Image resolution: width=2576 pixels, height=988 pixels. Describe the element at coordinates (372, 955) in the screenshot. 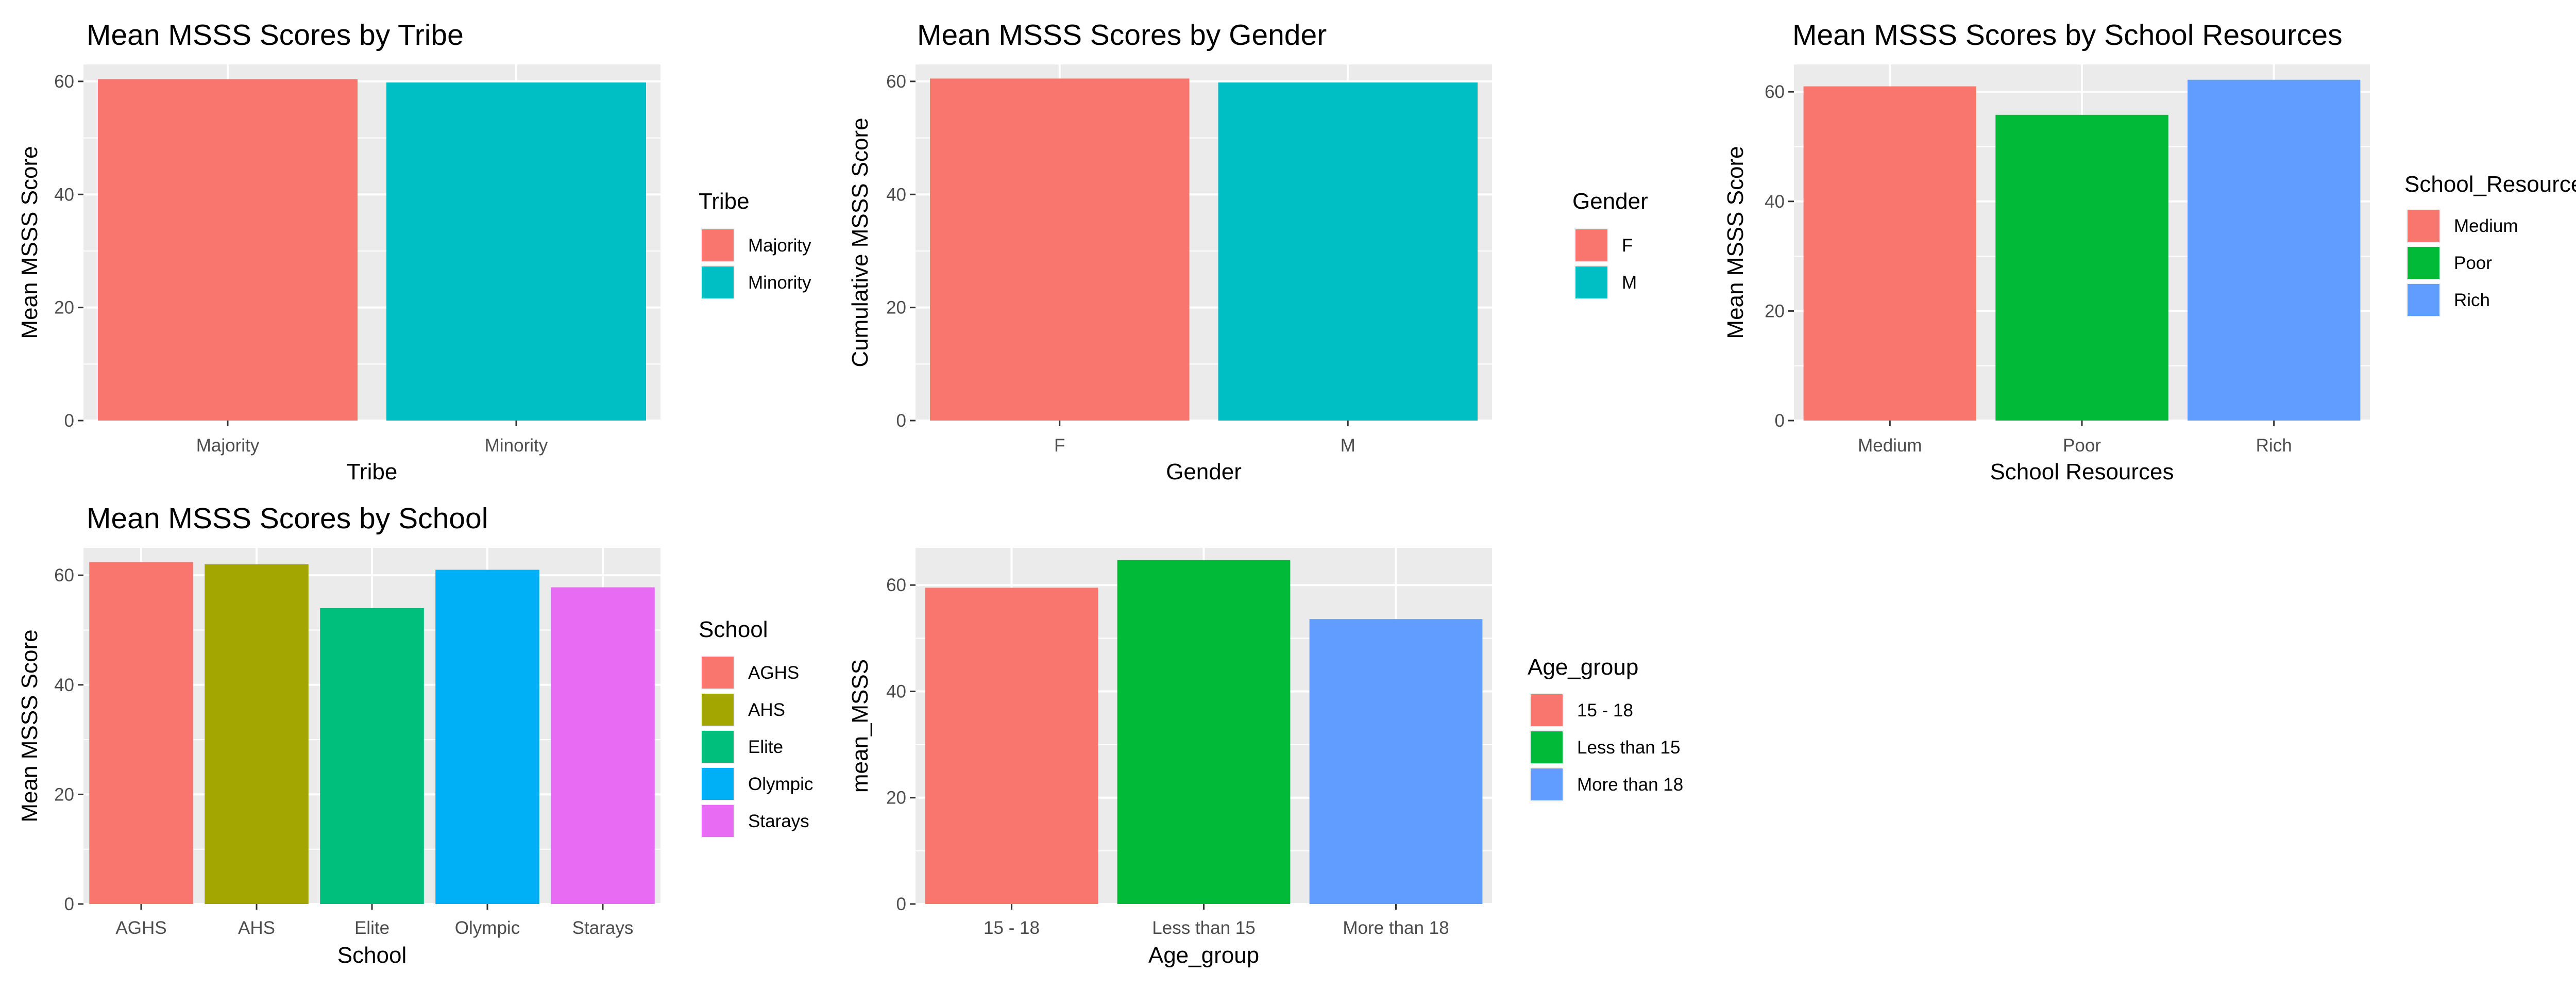

I see `chart-4-x-axis-title: School` at that location.